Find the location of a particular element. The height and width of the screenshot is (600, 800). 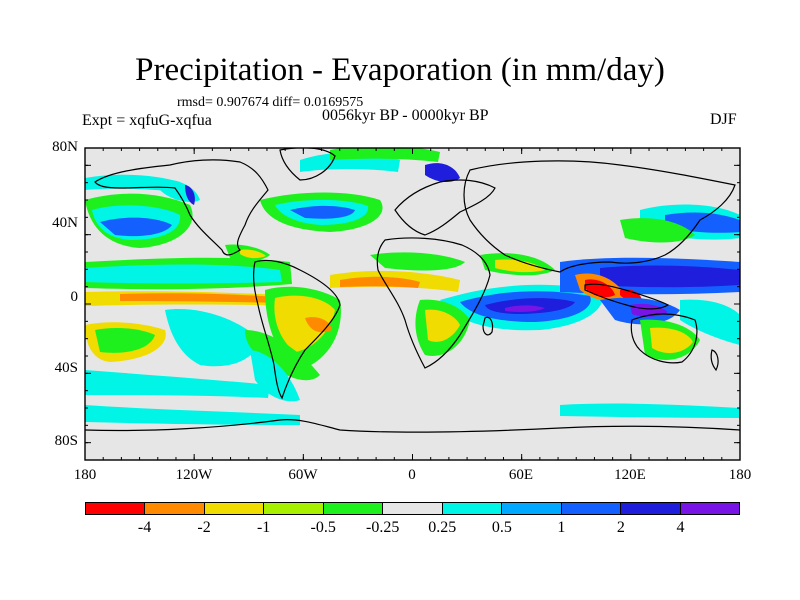

lat-label-40n: 40N is located at coordinates (65, 223).